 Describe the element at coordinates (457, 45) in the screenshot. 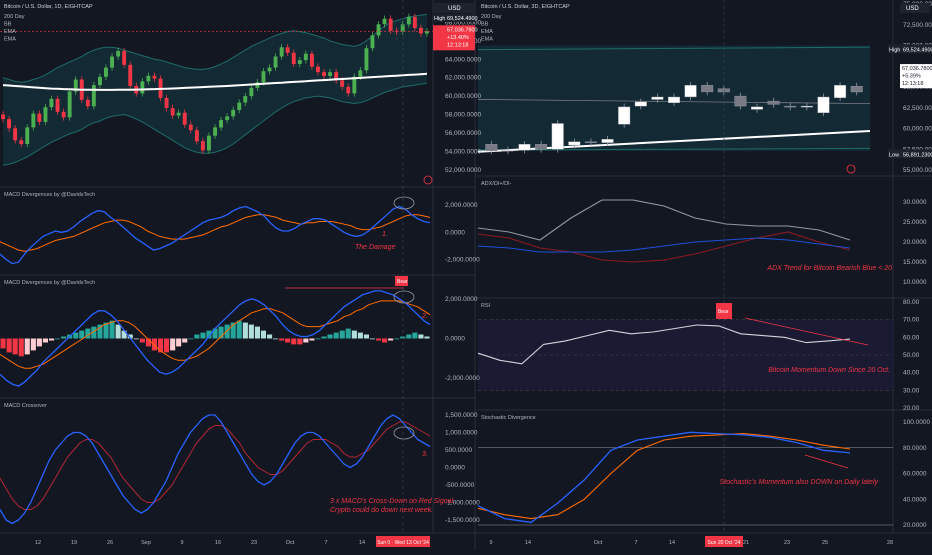

I see `last-price-text: 12:13:18` at that location.